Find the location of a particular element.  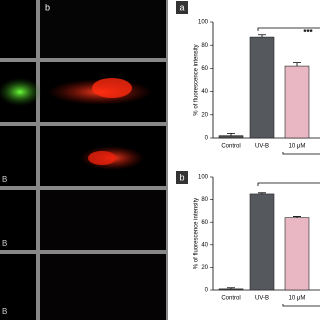

significance: *** is located at coordinates (308, 32).